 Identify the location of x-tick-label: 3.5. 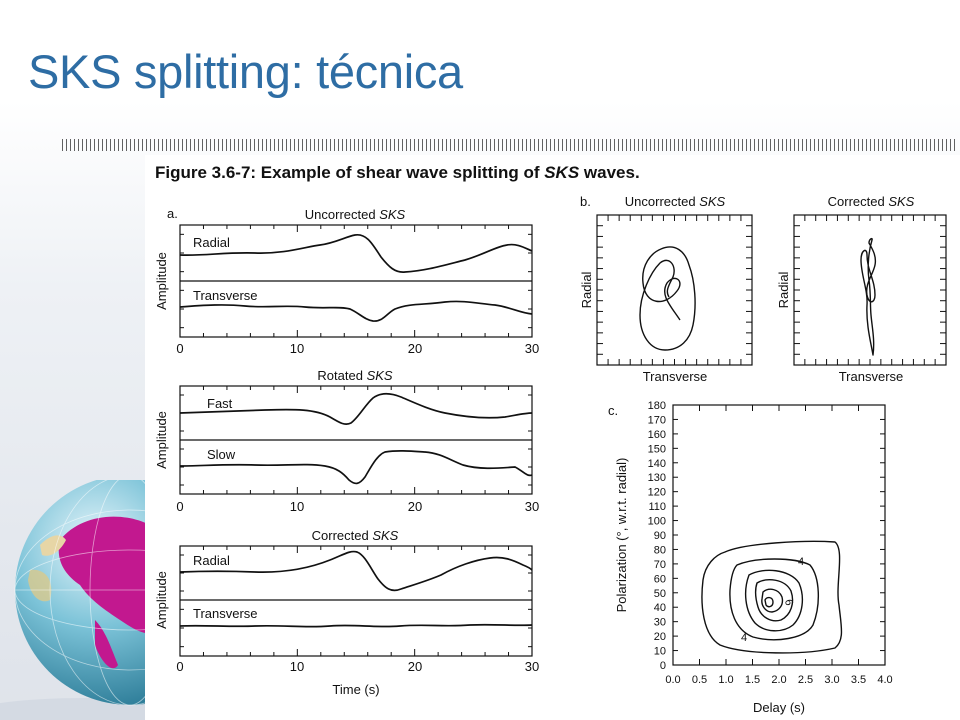
(858, 680).